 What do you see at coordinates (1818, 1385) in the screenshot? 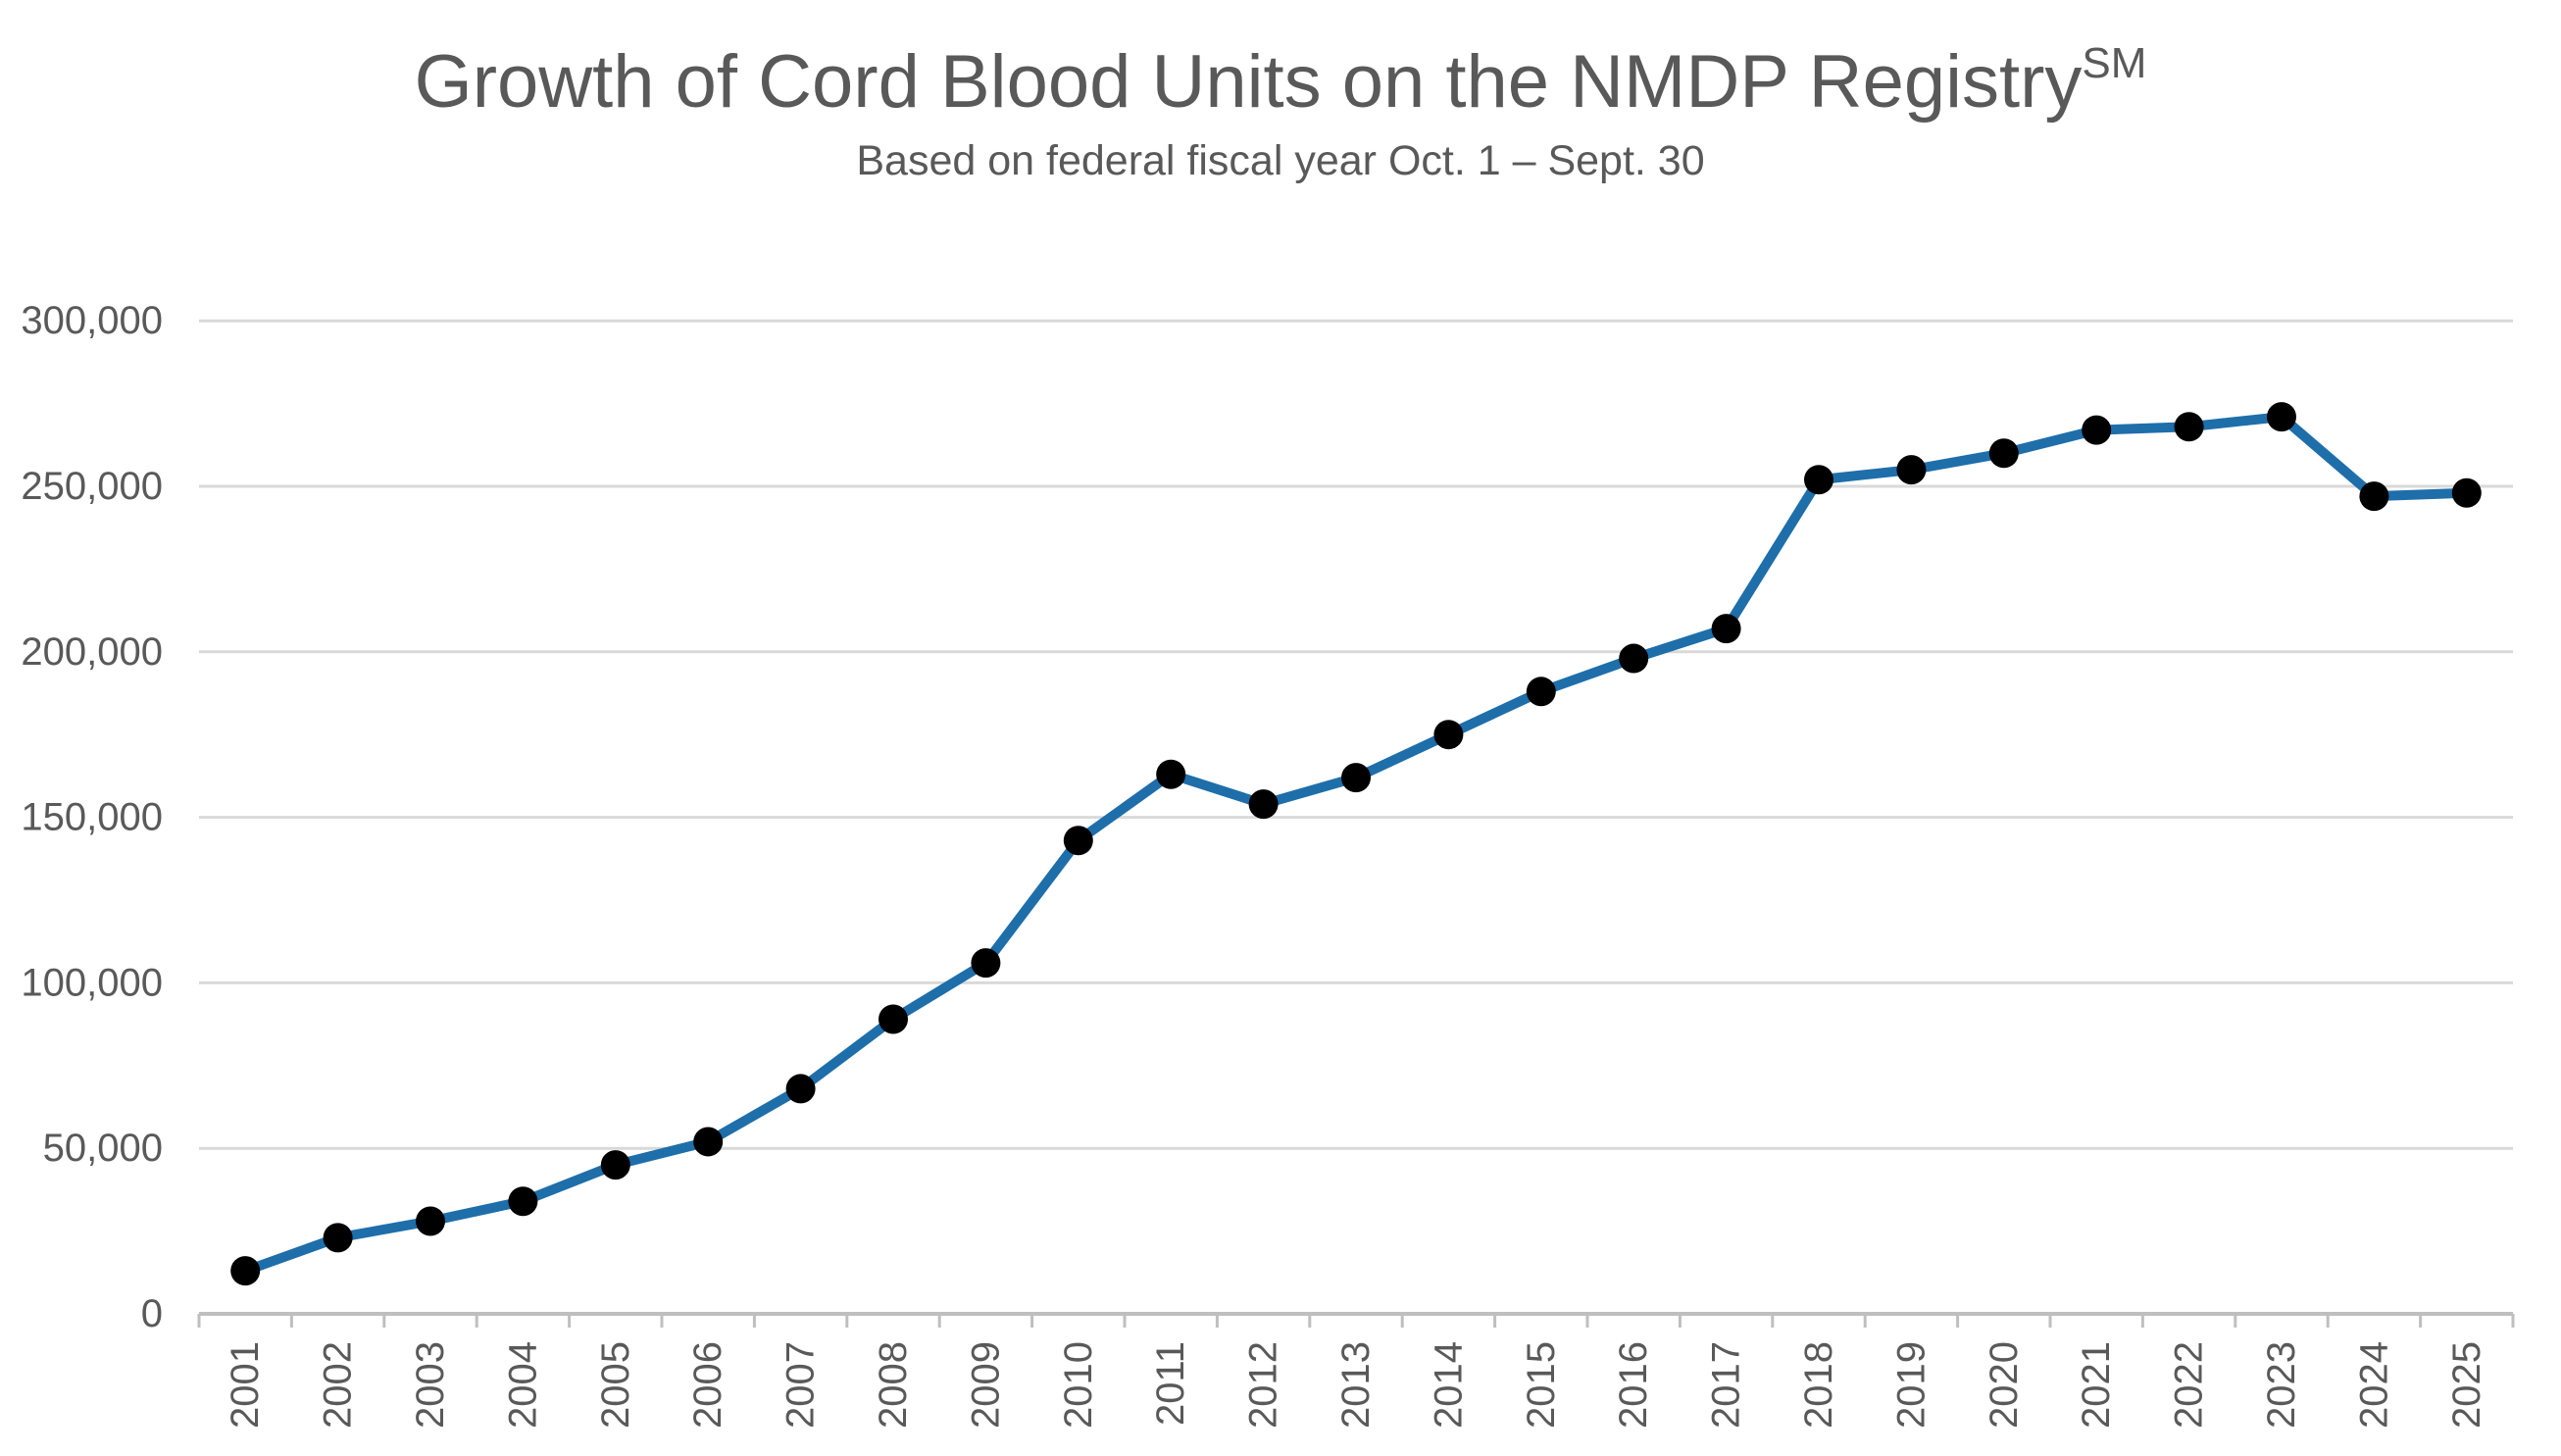
I see `x-tick-label: 2018` at bounding box center [1818, 1385].